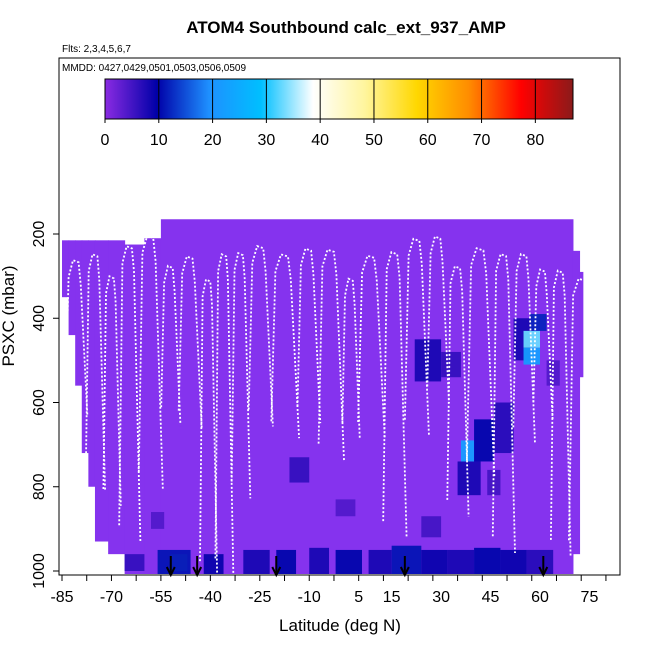 The height and width of the screenshot is (650, 650). Describe the element at coordinates (61, 597) in the screenshot. I see `x-tick-label: -85` at that location.